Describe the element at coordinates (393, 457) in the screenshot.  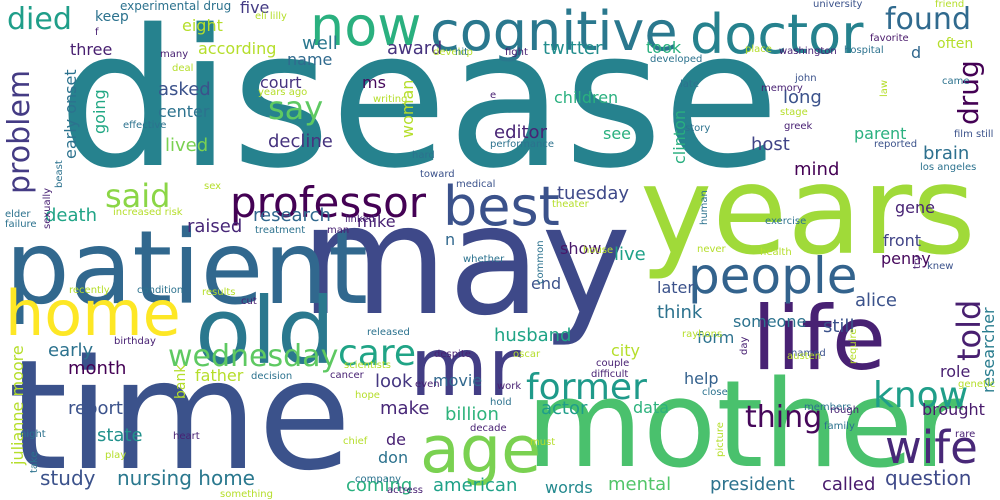
I see `word: don` at that location.